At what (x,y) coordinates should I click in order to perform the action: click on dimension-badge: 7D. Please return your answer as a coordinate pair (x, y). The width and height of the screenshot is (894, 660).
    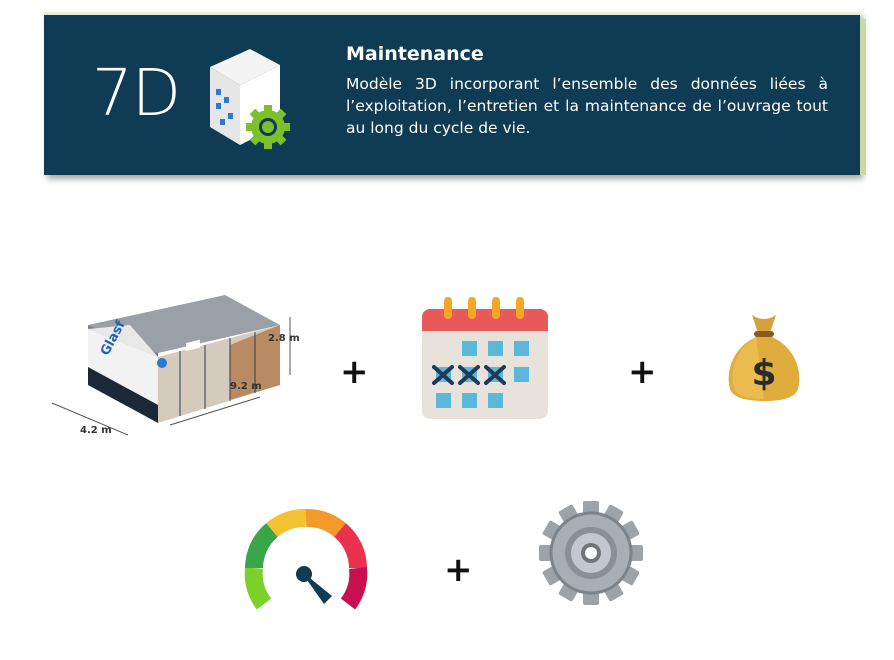
    Looking at the image, I should click on (136, 94).